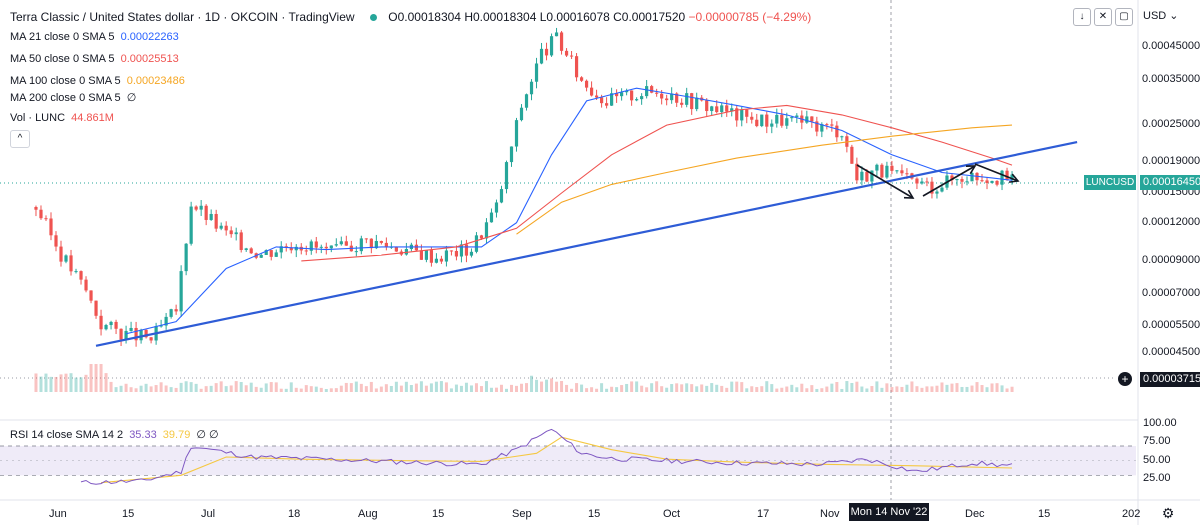 The width and height of the screenshot is (1200, 525). Describe the element at coordinates (1124, 17) in the screenshot. I see `maximize-icon: ▢` at that location.